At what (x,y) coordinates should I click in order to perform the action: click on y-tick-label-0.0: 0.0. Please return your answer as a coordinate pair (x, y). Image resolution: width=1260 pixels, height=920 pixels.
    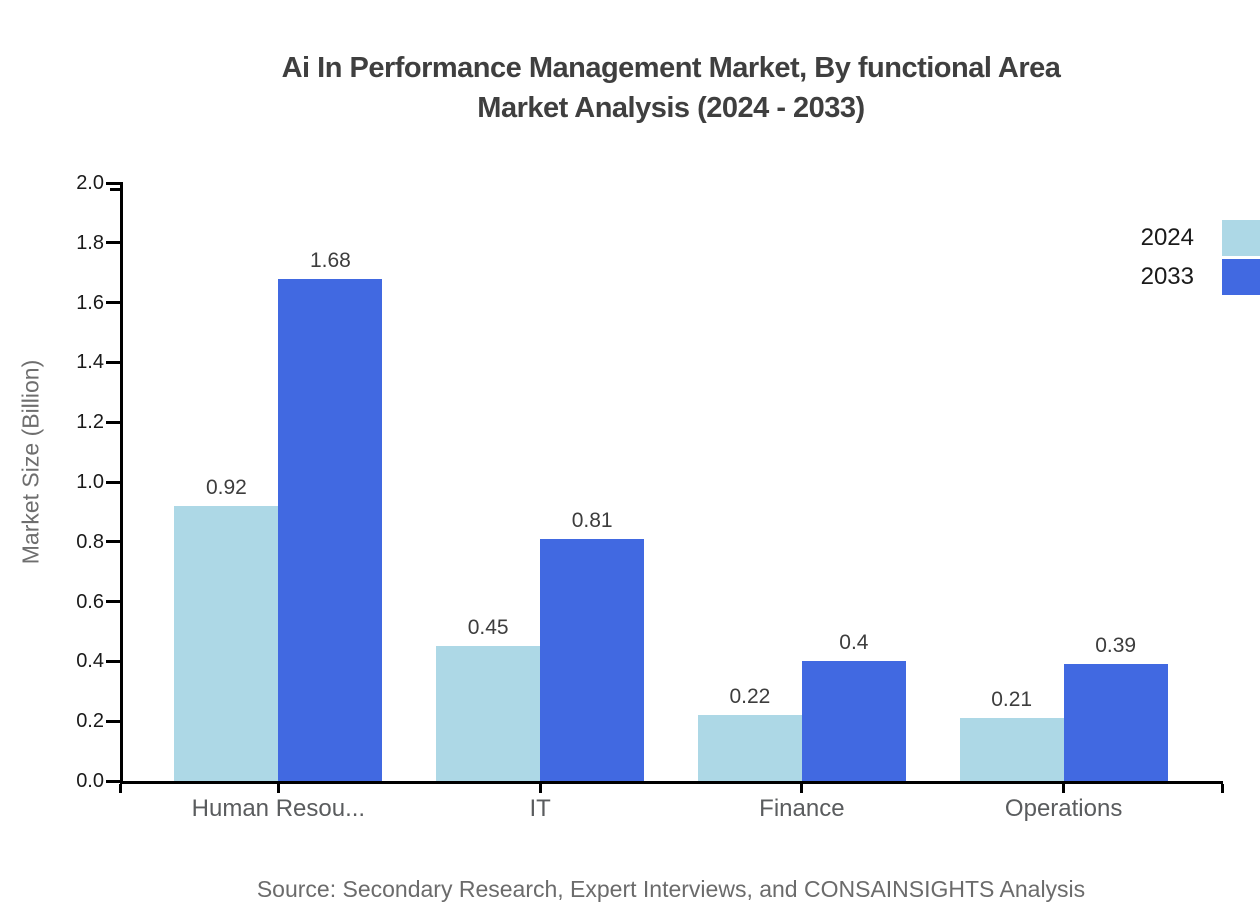
    Looking at the image, I should click on (90, 781).